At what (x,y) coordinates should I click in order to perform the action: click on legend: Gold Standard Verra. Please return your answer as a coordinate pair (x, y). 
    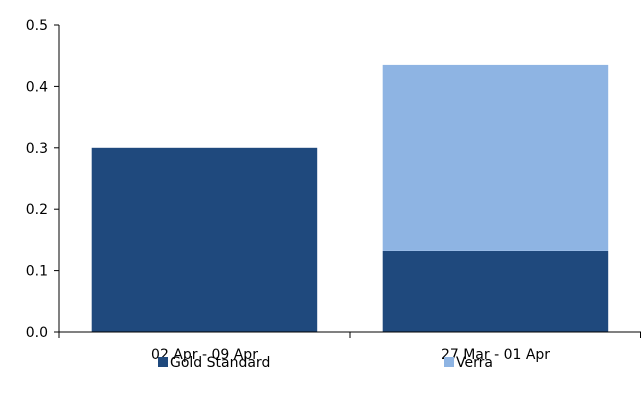
    Looking at the image, I should click on (325, 363).